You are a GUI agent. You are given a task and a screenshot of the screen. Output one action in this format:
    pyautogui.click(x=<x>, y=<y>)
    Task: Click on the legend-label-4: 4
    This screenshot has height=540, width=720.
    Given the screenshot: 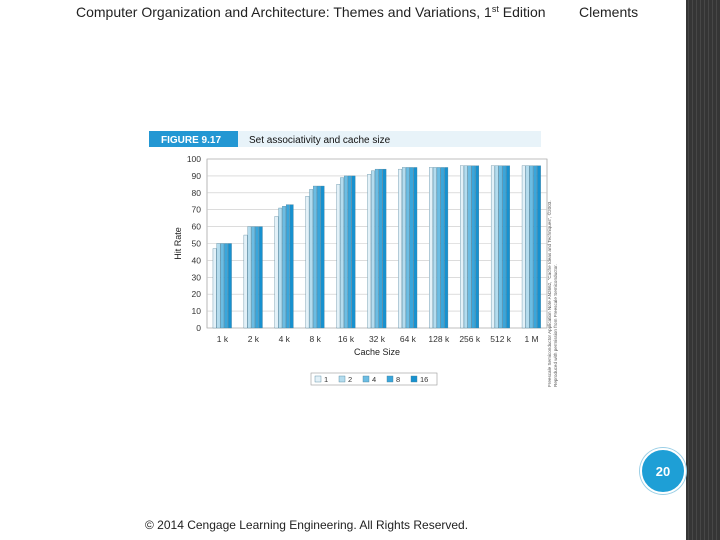 What is the action you would take?
    pyautogui.click(x=374, y=379)
    